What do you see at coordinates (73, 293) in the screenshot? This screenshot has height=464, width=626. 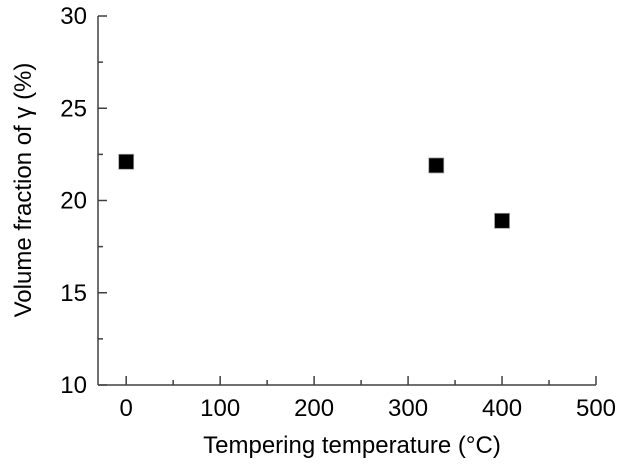 I see `y-tick-label: 15` at bounding box center [73, 293].